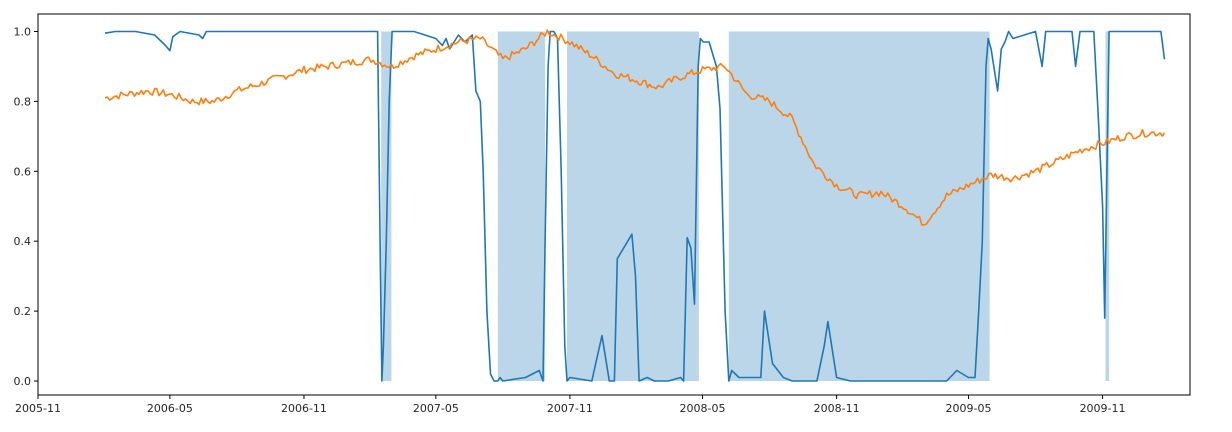 This screenshot has height=432, width=1232. What do you see at coordinates (969, 408) in the screenshot?
I see `x-tick-label: 2009-05` at bounding box center [969, 408].